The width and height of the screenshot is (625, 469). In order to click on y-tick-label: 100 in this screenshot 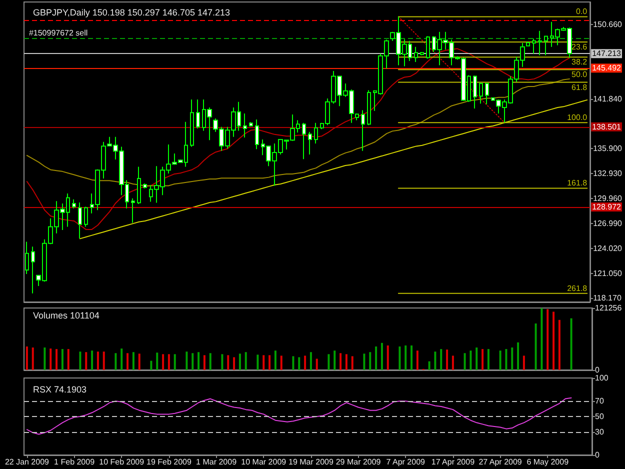, I will do `click(602, 378)`.